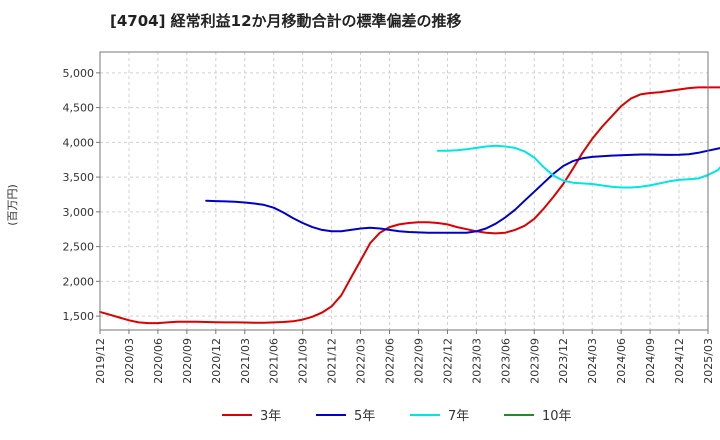 Image resolution: width=720 pixels, height=440 pixels. I want to click on y-axis-ticks: 1,500 2,000 2,500 3,000 3,500 4,000 4,500 5,000, so click(81, 195).